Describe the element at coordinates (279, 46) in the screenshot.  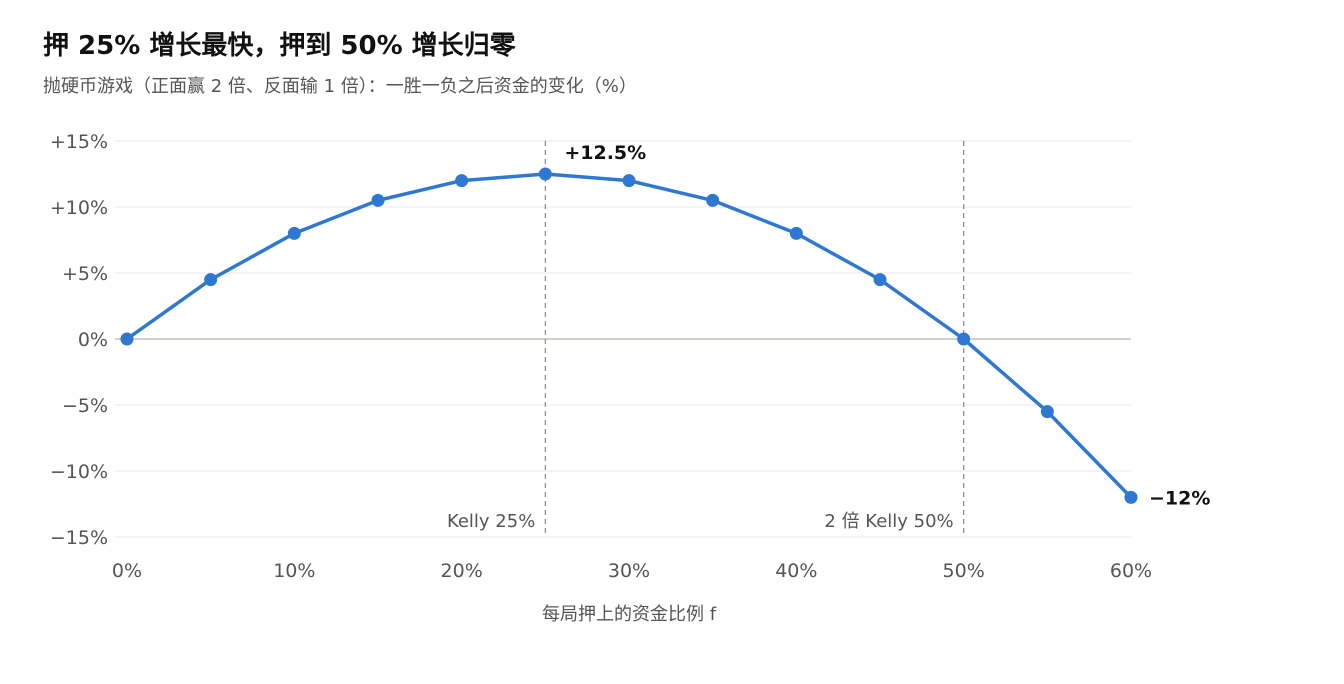
I see `chart-title: 押 25% 增长最快，押到 50% 增长归零` at that location.